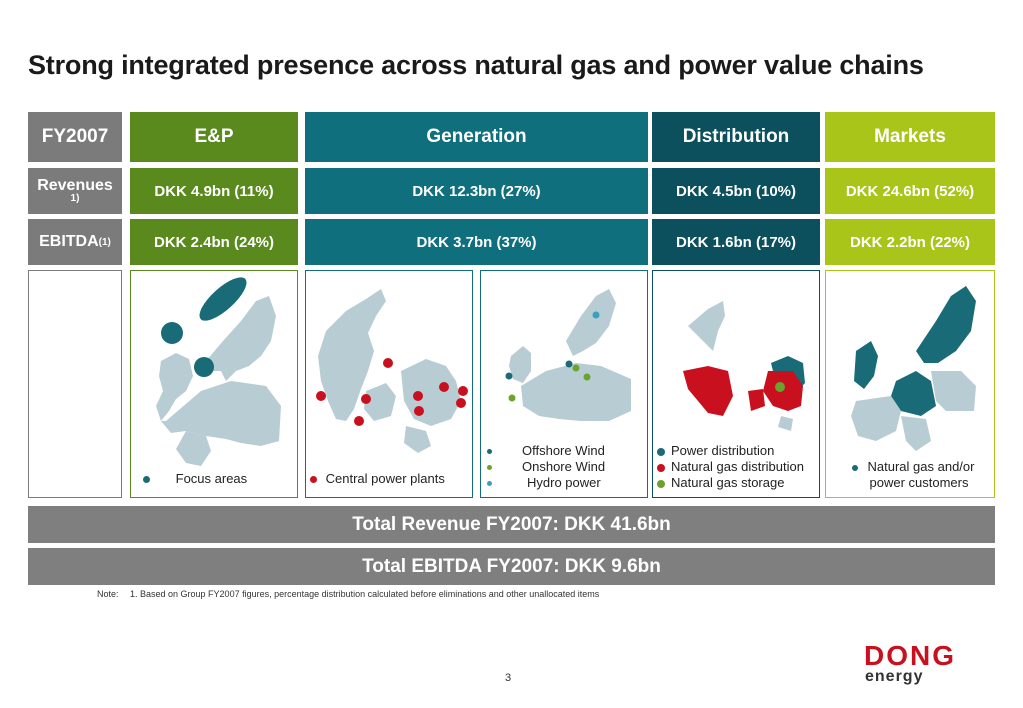  Describe the element at coordinates (913, 368) in the screenshot. I see `markets-map` at that location.